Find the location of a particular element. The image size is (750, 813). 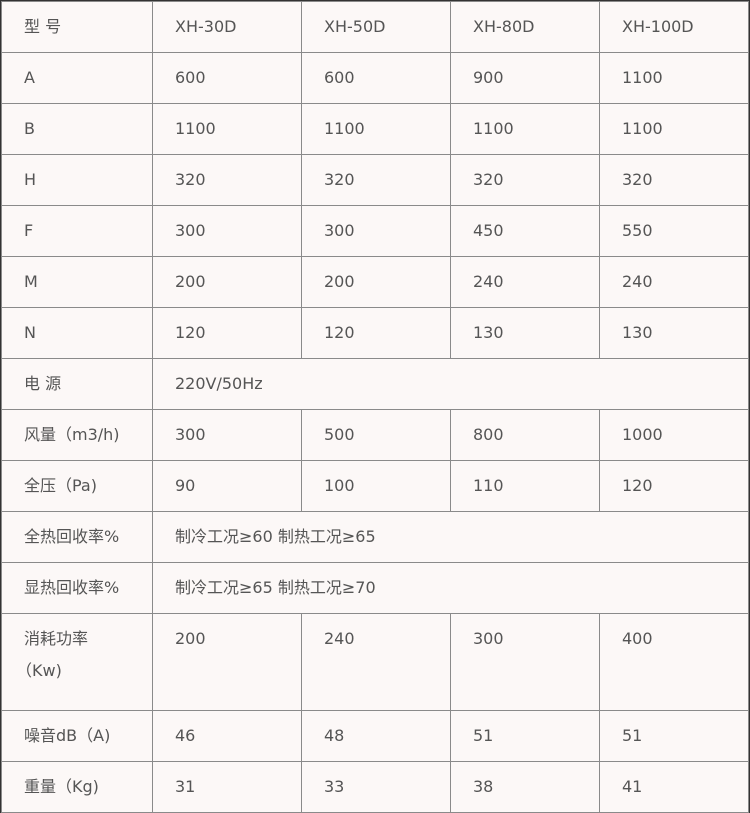

row-label: H is located at coordinates (77, 180).